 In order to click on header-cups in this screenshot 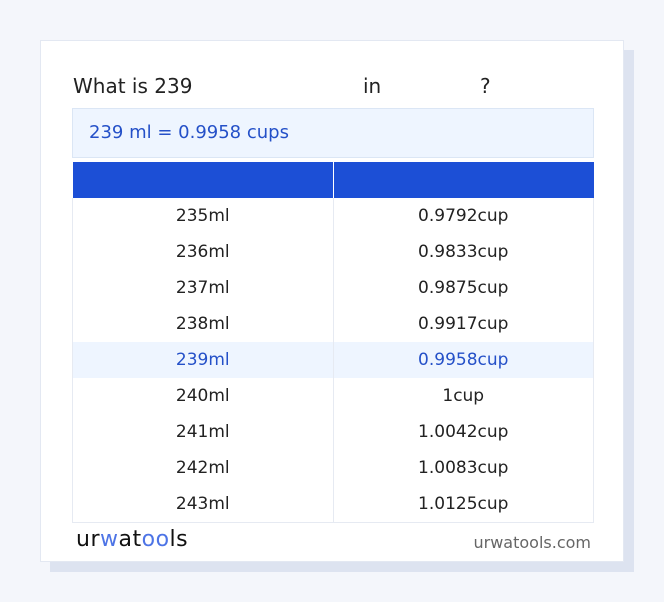, I will do `click(463, 180)`.